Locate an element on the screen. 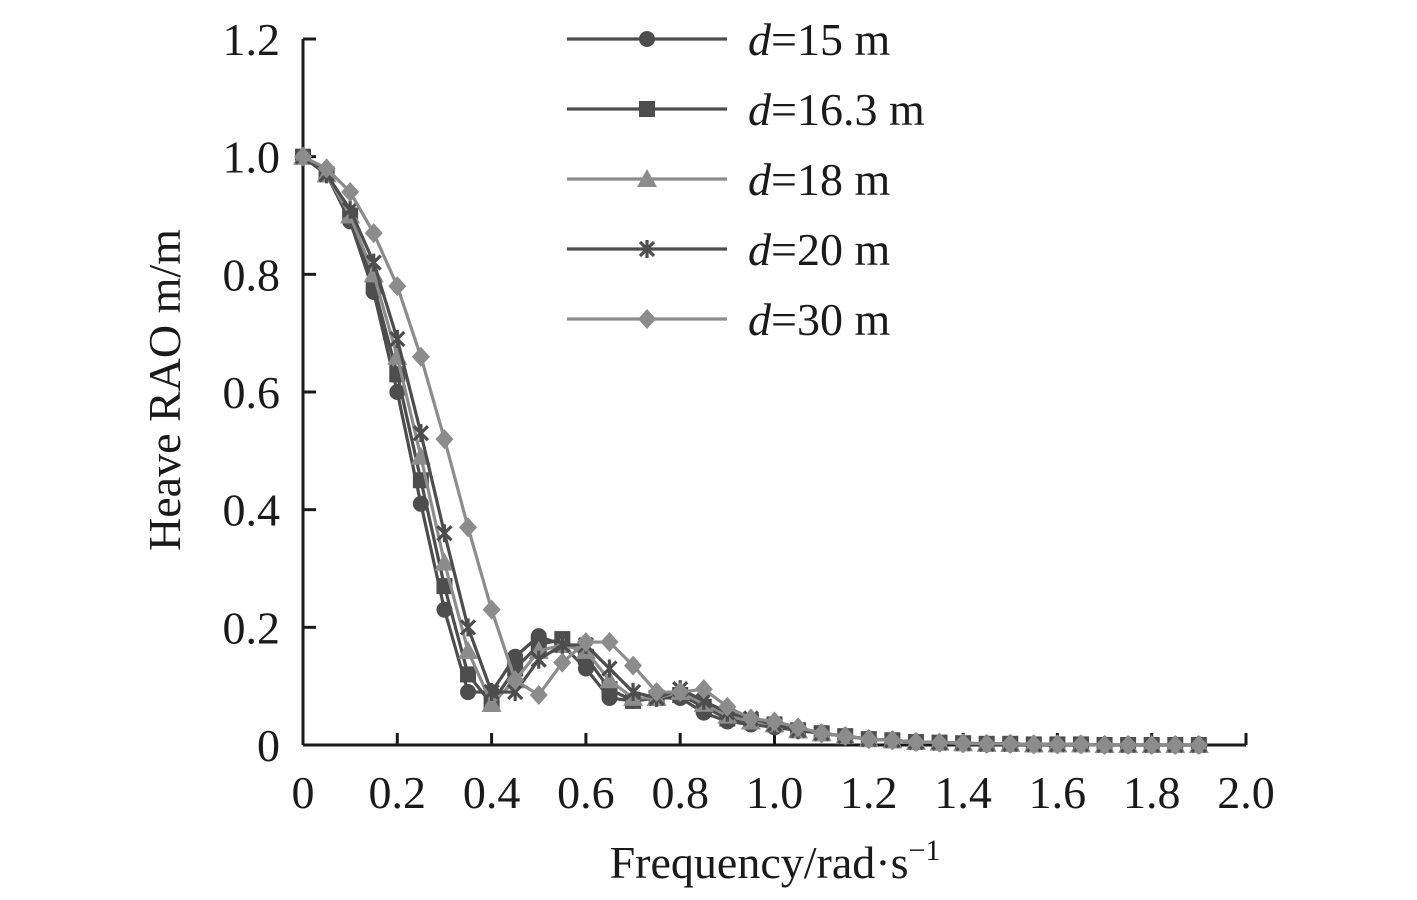 Image resolution: width=1417 pixels, height=900 pixels. legend-label: d=16.3 m is located at coordinates (836, 109).